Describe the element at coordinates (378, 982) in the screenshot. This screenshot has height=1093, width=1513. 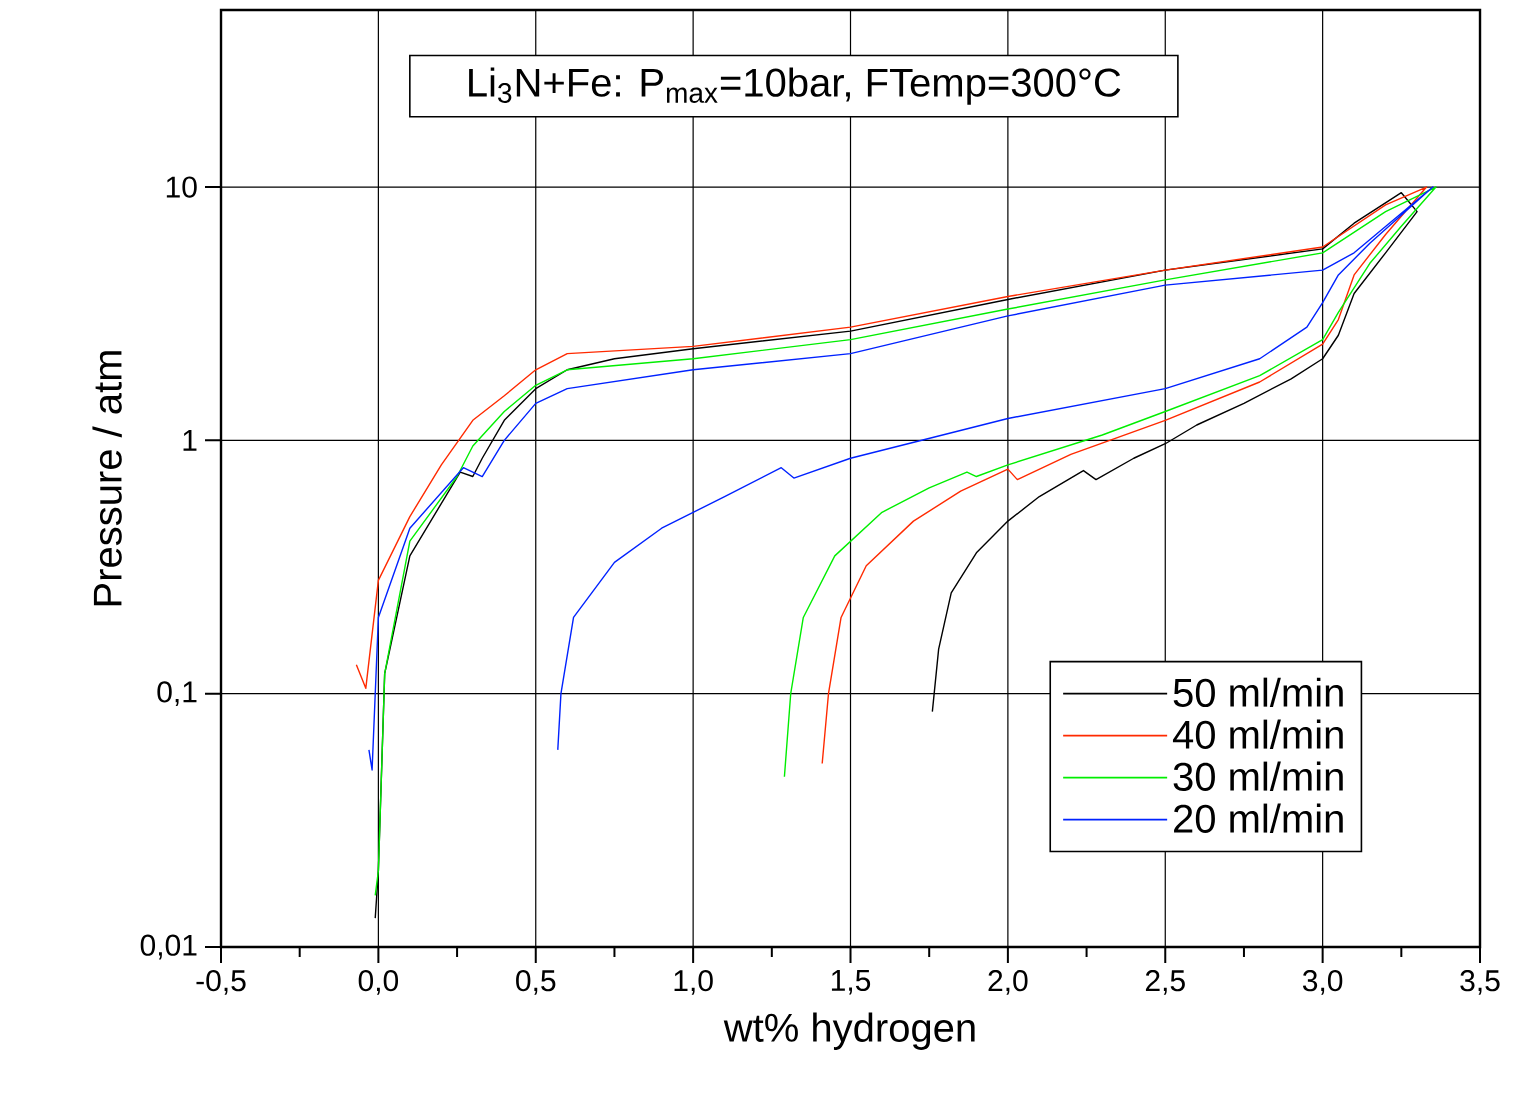
I see `x-tick-label: 0,0` at that location.